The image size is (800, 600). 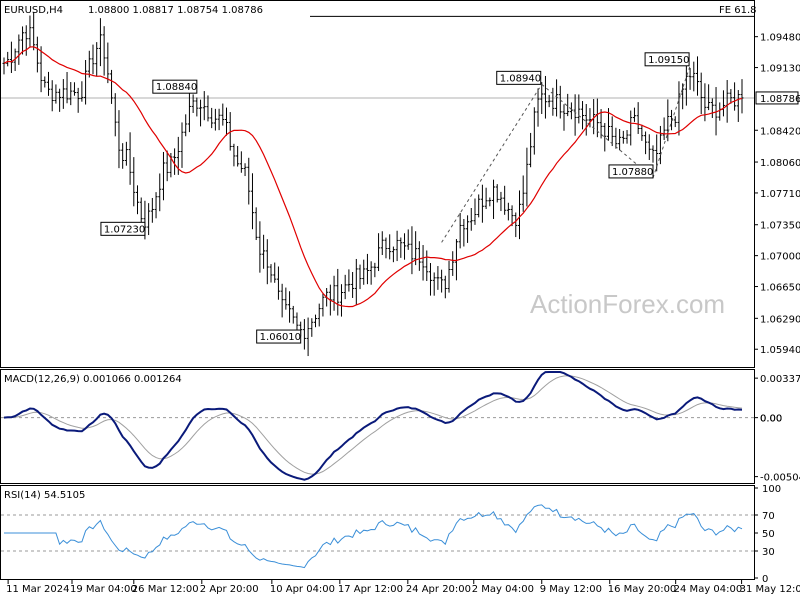 I want to click on x-tick-label: 11 Mar 2024, so click(x=37, y=589).